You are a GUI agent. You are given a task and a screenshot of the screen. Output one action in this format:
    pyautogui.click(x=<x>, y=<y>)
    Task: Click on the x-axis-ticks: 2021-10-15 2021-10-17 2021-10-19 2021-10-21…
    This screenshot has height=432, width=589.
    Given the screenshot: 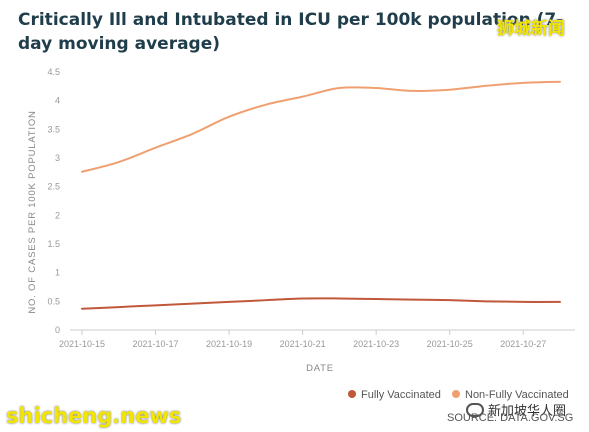 What is the action you would take?
    pyautogui.click(x=302, y=339)
    